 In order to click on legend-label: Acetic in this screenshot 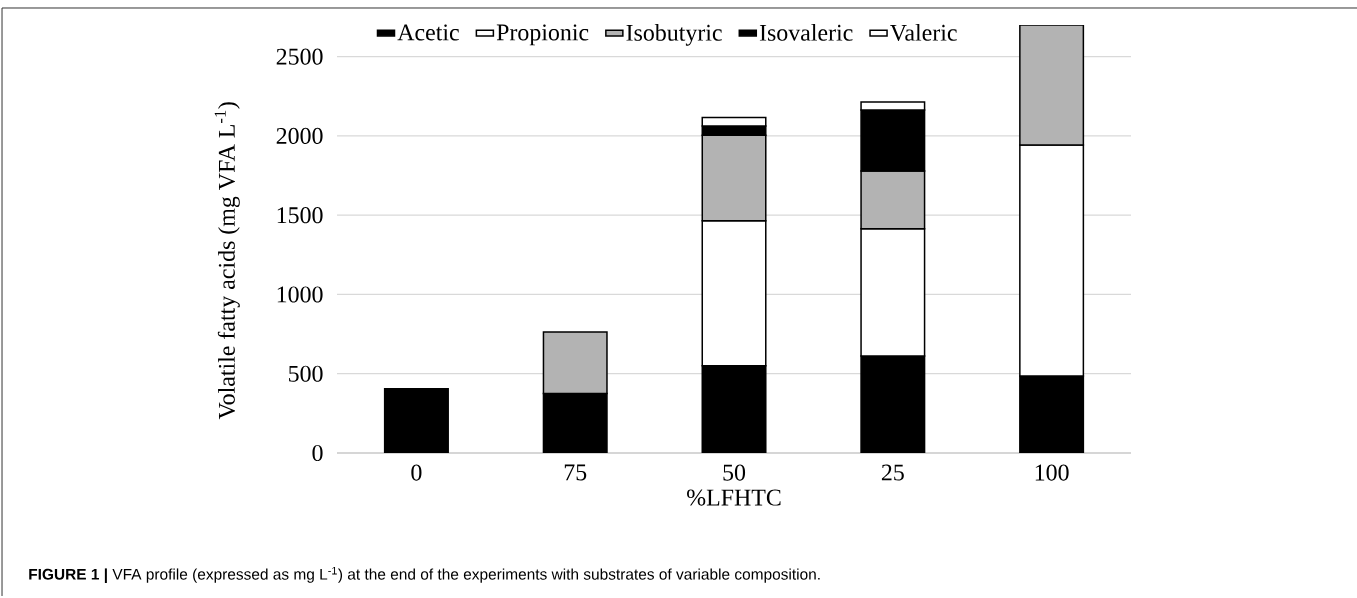, I will do `click(428, 32)`.